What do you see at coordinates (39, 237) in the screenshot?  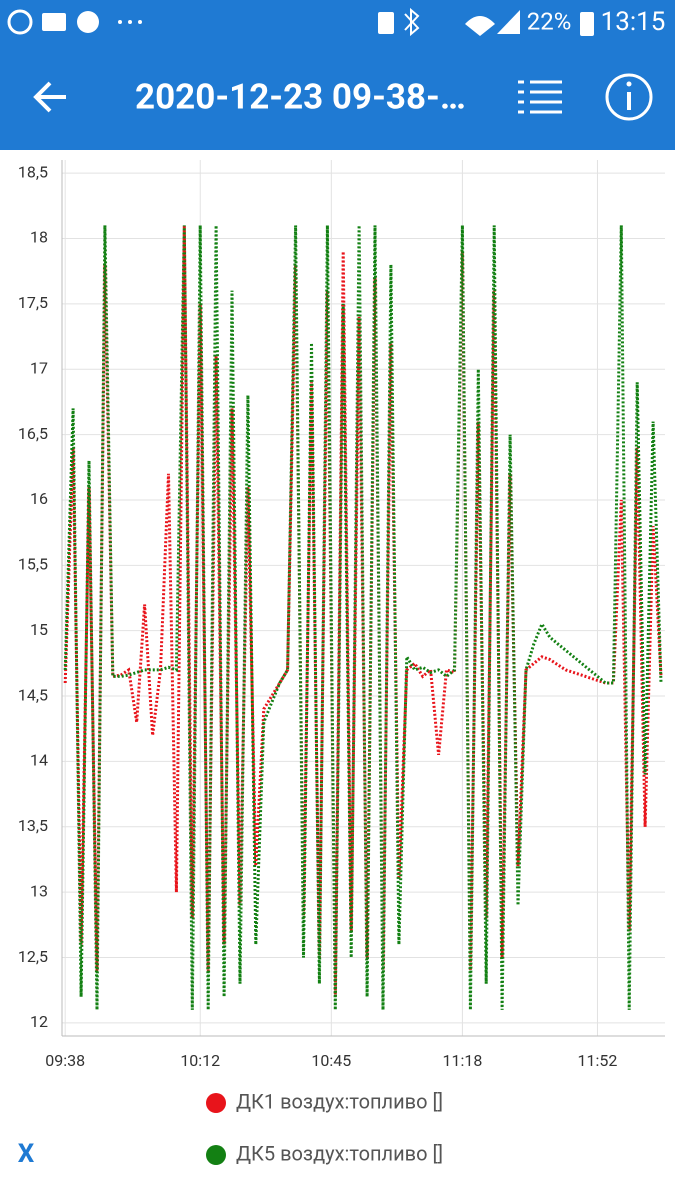 I see `y-tick-label: 18` at bounding box center [39, 237].